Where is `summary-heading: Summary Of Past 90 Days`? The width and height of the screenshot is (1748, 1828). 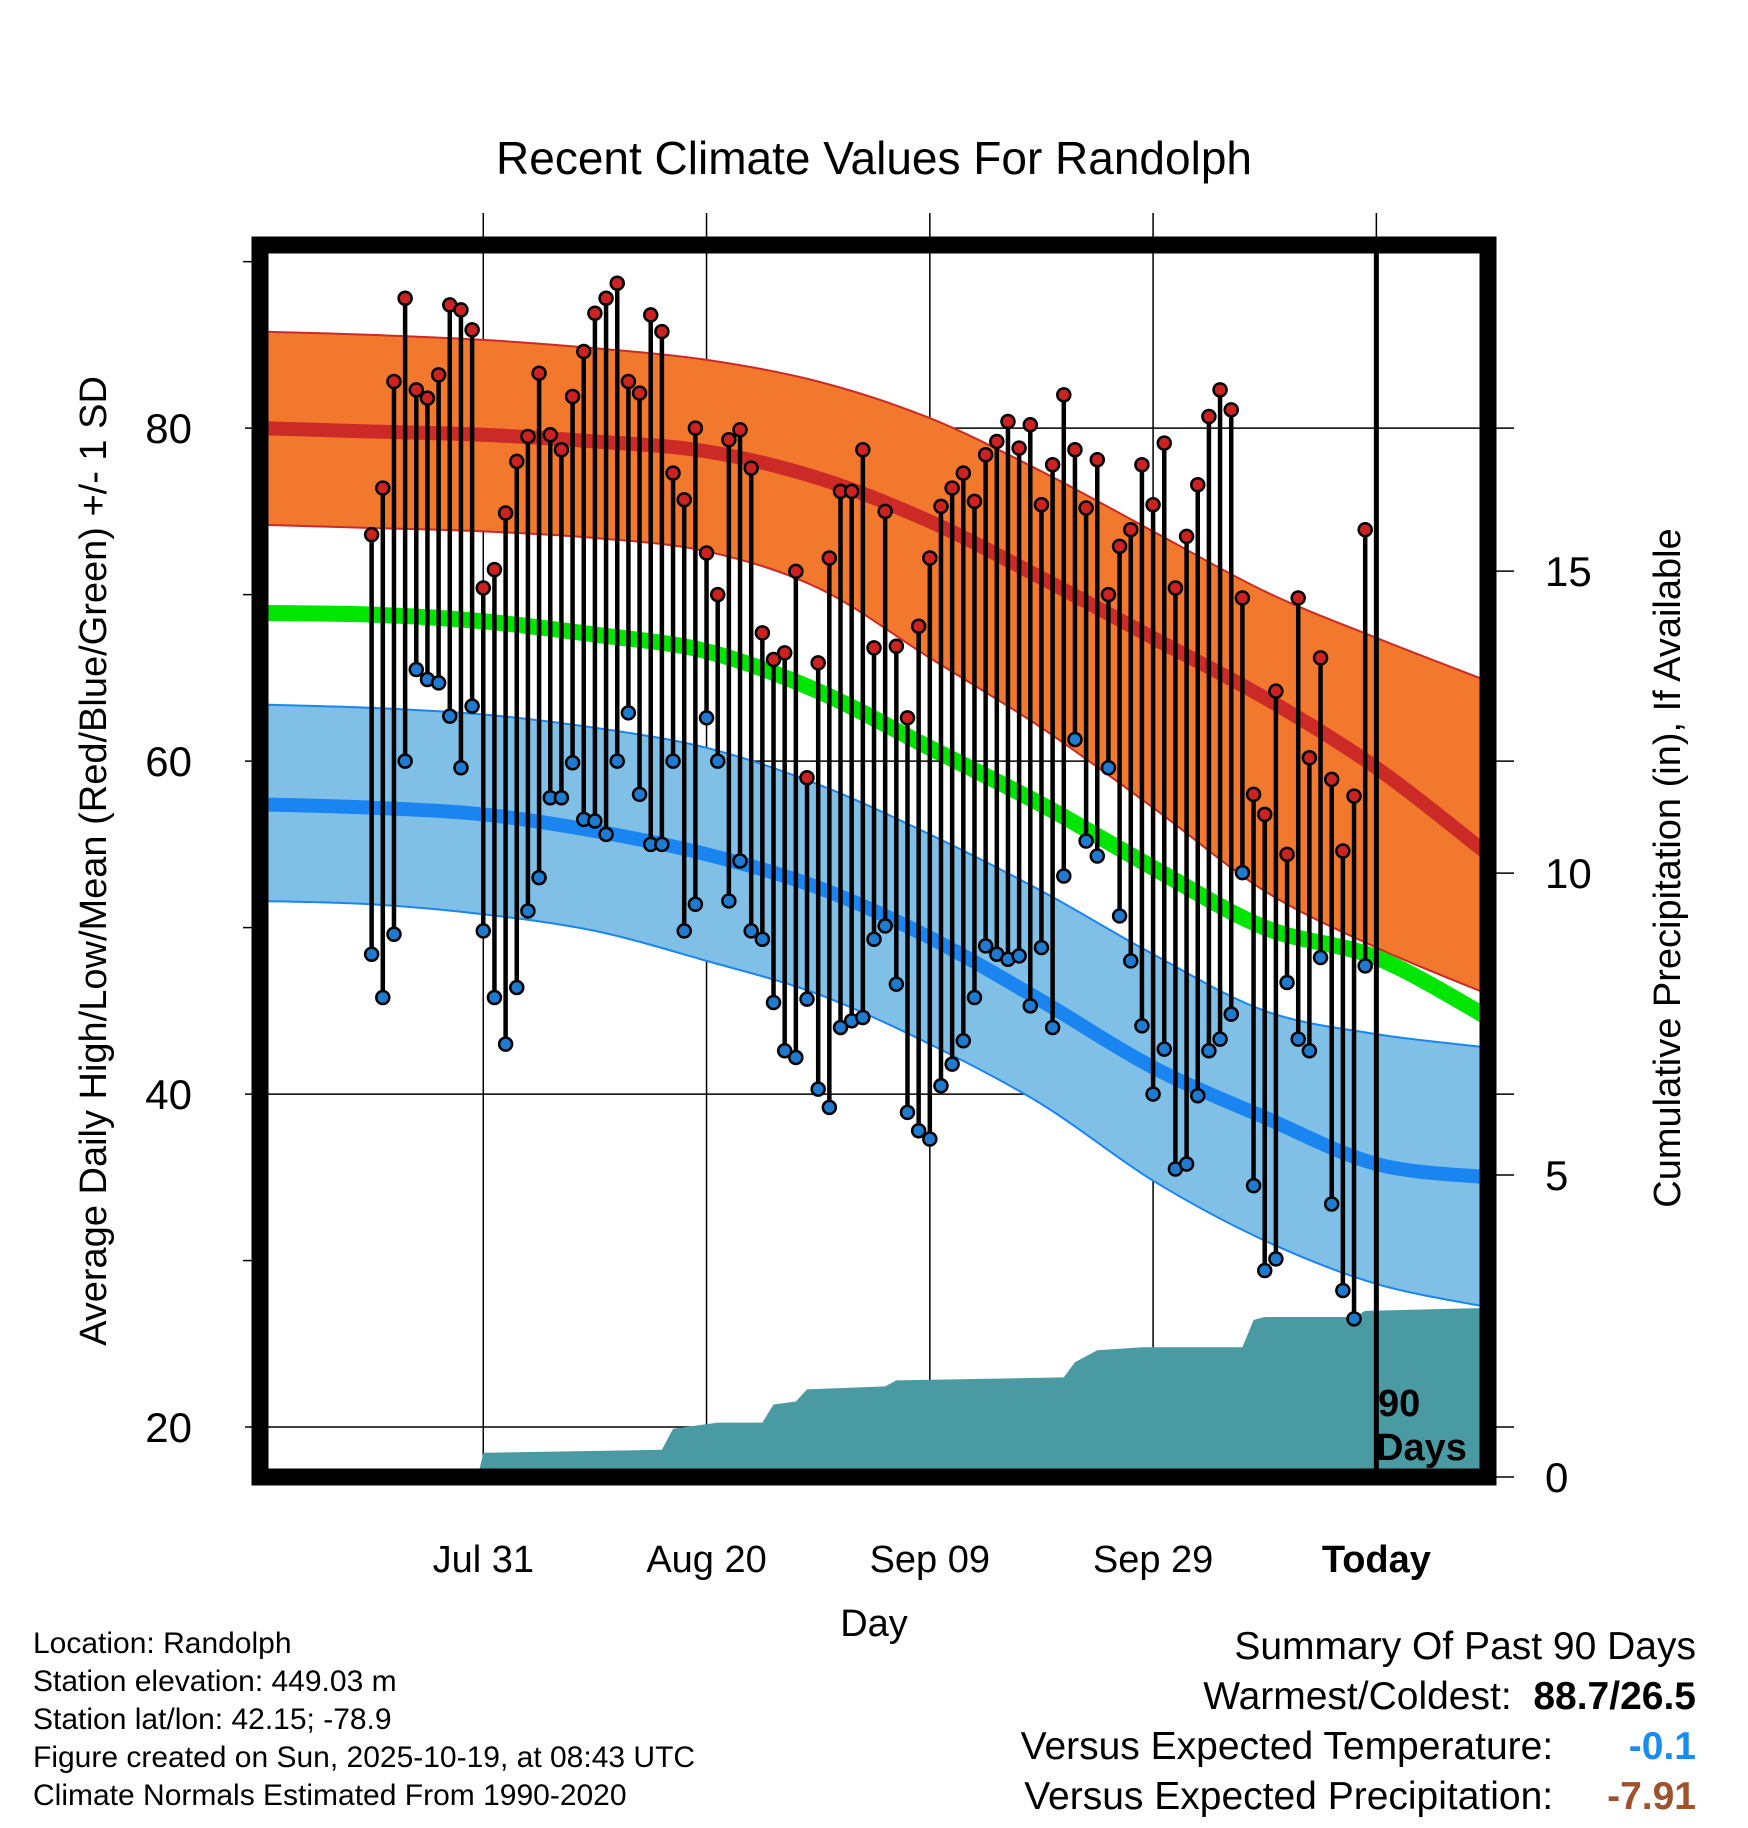 summary-heading: Summary Of Past 90 Days is located at coordinates (1465, 1646).